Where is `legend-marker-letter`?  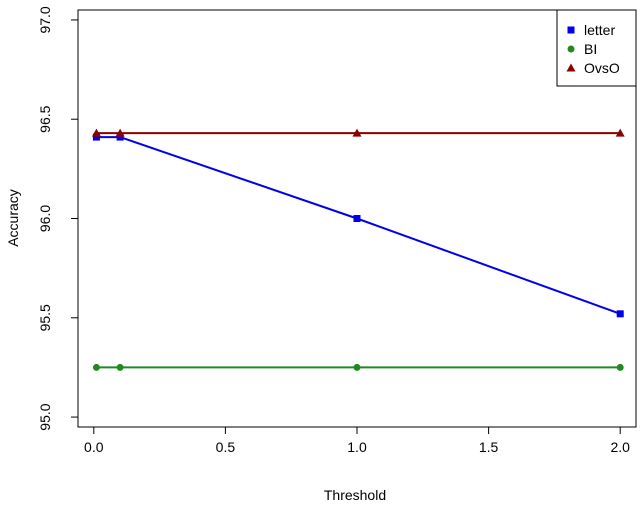
legend-marker-letter is located at coordinates (571, 30).